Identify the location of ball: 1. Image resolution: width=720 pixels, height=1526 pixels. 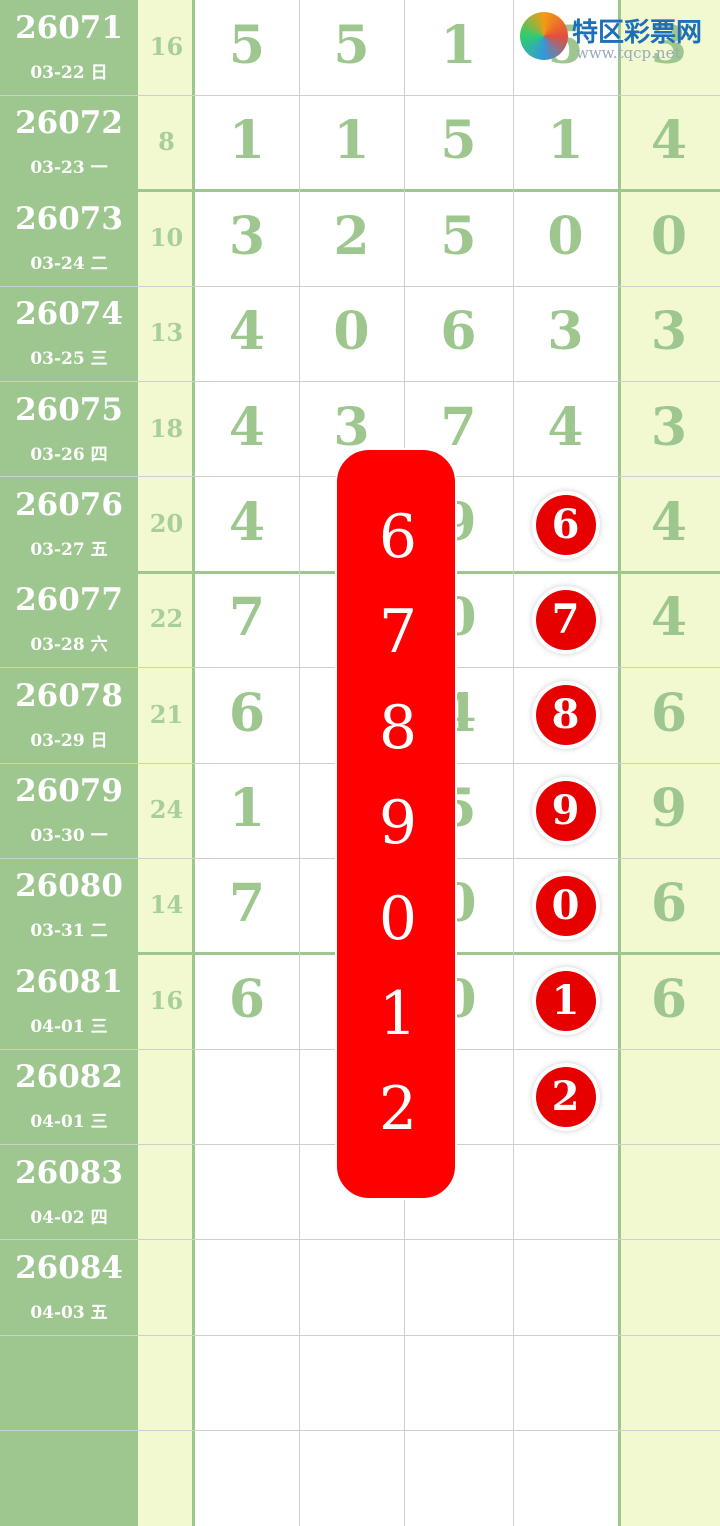
(565, 1001).